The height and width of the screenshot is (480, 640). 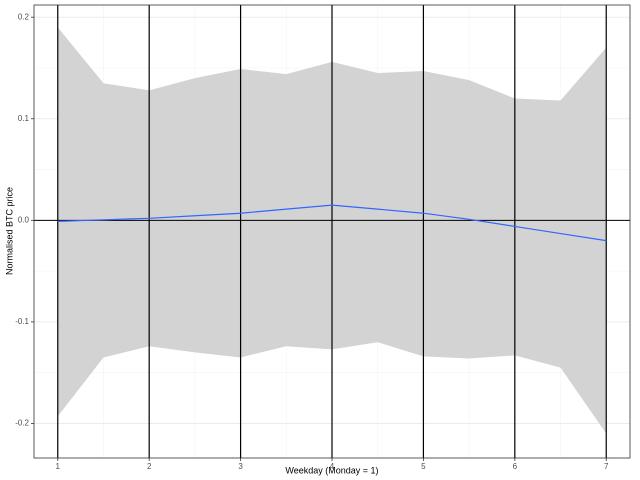 I want to click on y-axis-title: Normalised BTC price, so click(x=9, y=231).